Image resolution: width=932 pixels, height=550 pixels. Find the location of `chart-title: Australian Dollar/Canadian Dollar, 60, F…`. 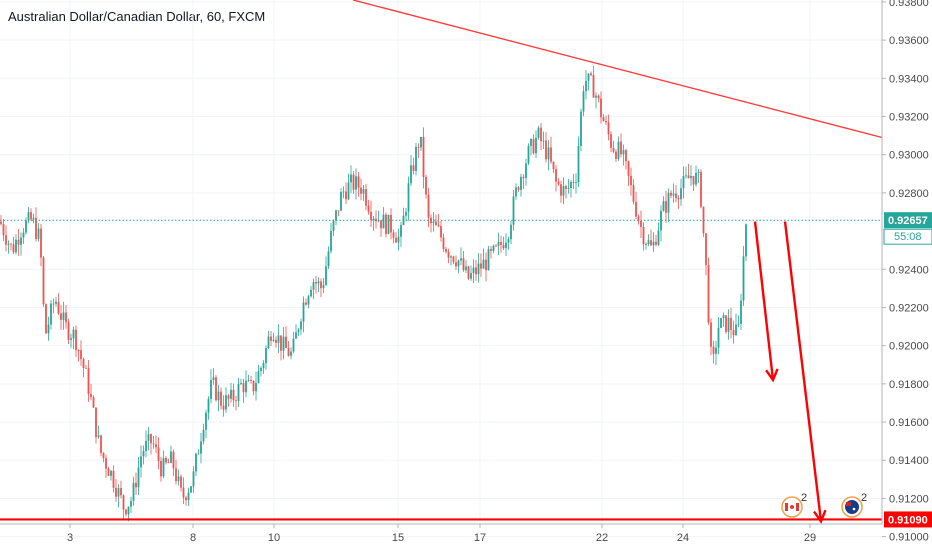

chart-title: Australian Dollar/Canadian Dollar, 60, F… is located at coordinates (137, 16).